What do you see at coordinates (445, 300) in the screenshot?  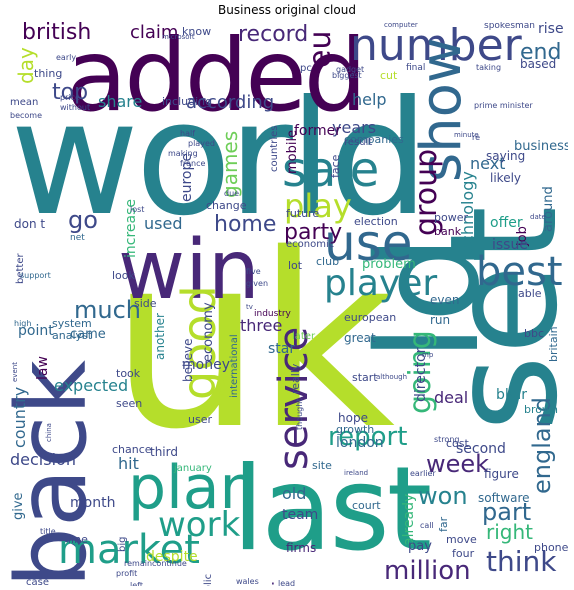 I see `word: even` at bounding box center [445, 300].